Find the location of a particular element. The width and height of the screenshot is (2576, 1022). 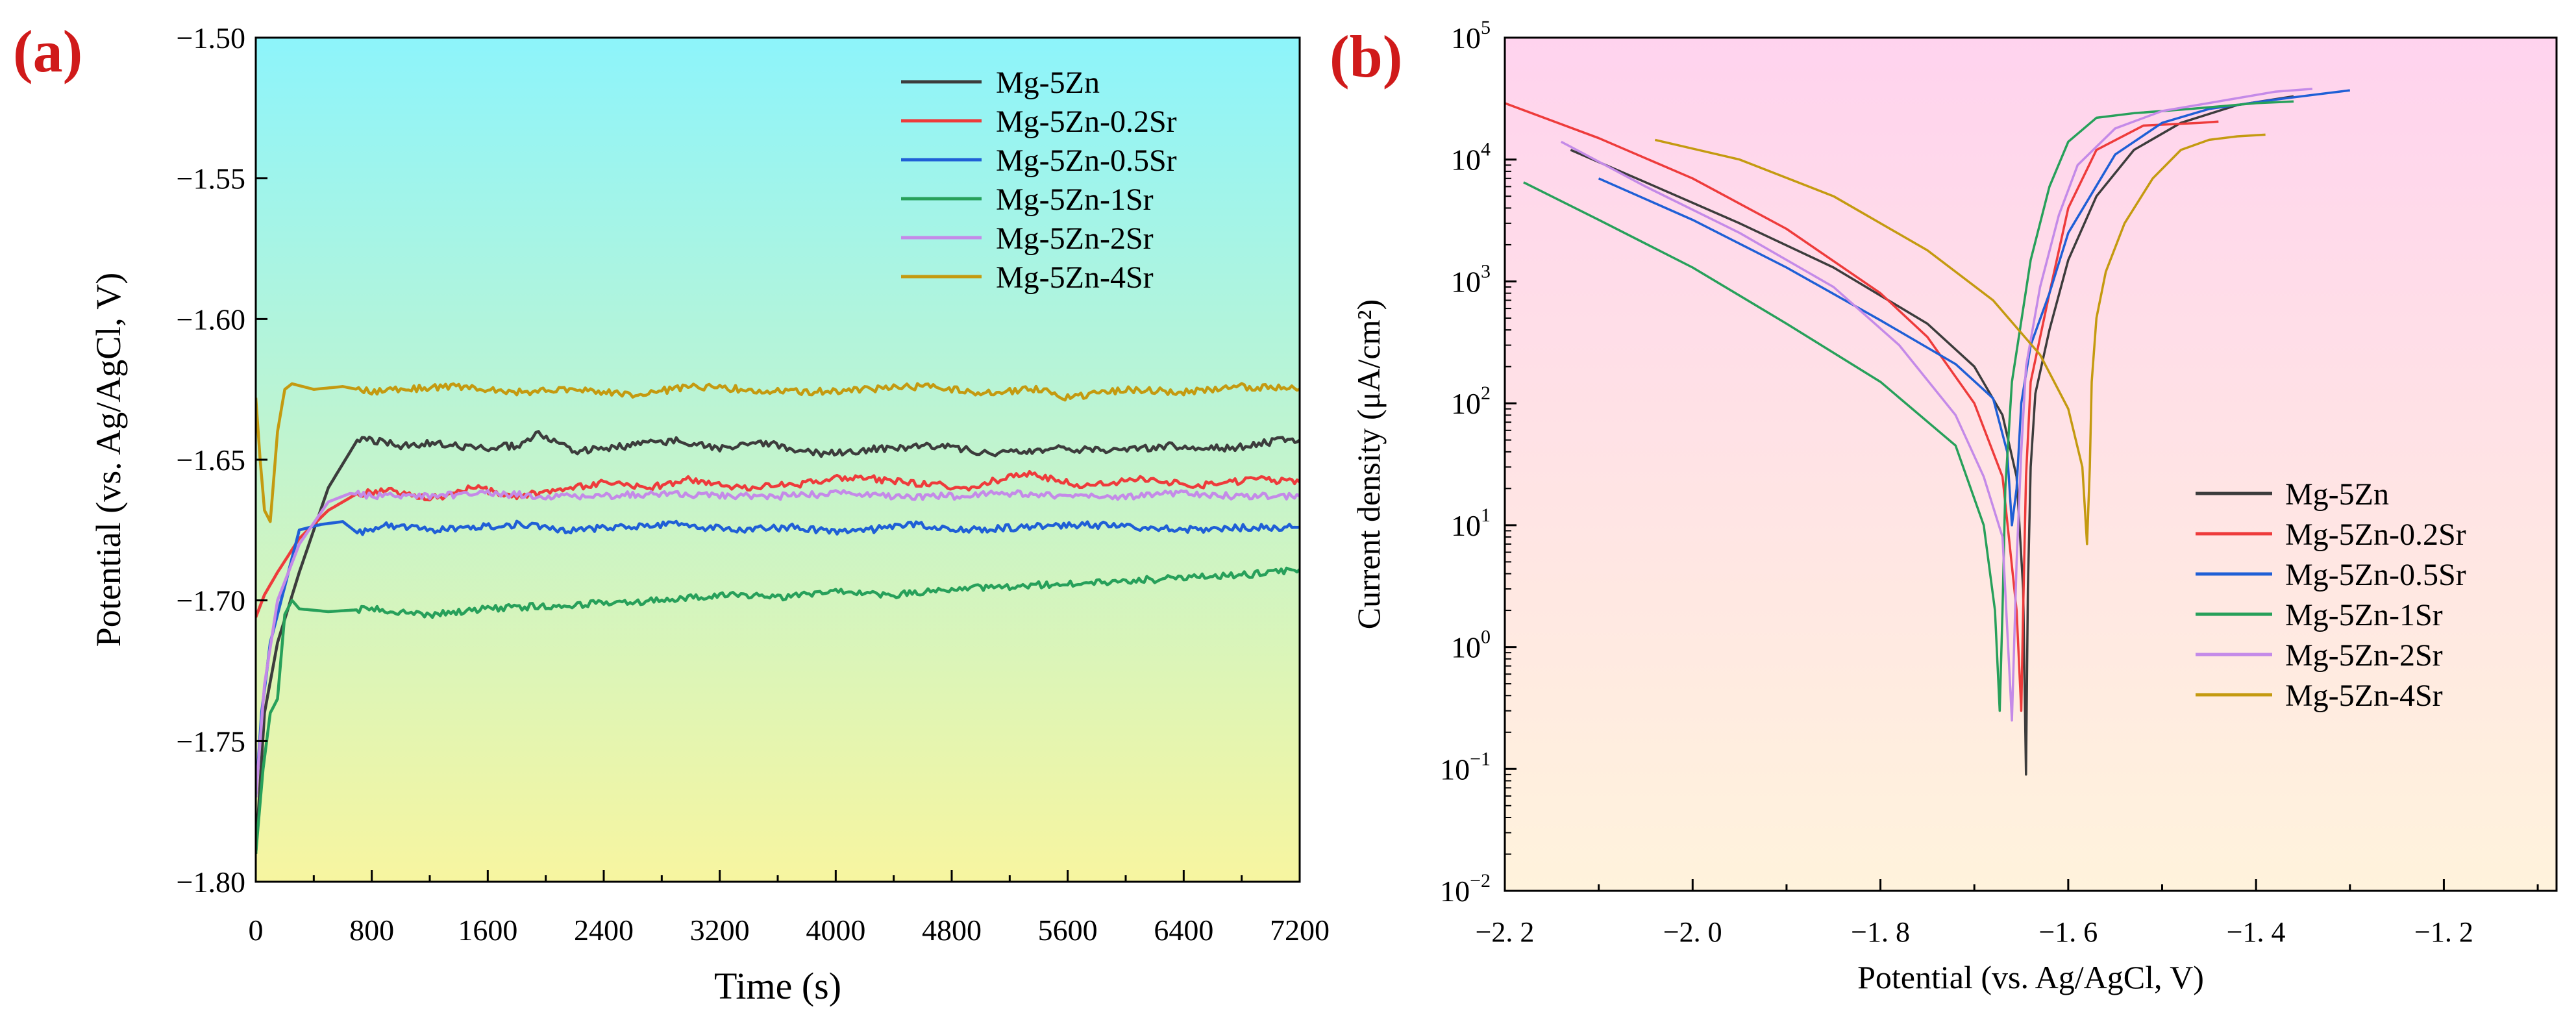

legend-label-a-mg-5zn-0-5sr: Mg-5Zn-0.5Sr is located at coordinates (1086, 160).